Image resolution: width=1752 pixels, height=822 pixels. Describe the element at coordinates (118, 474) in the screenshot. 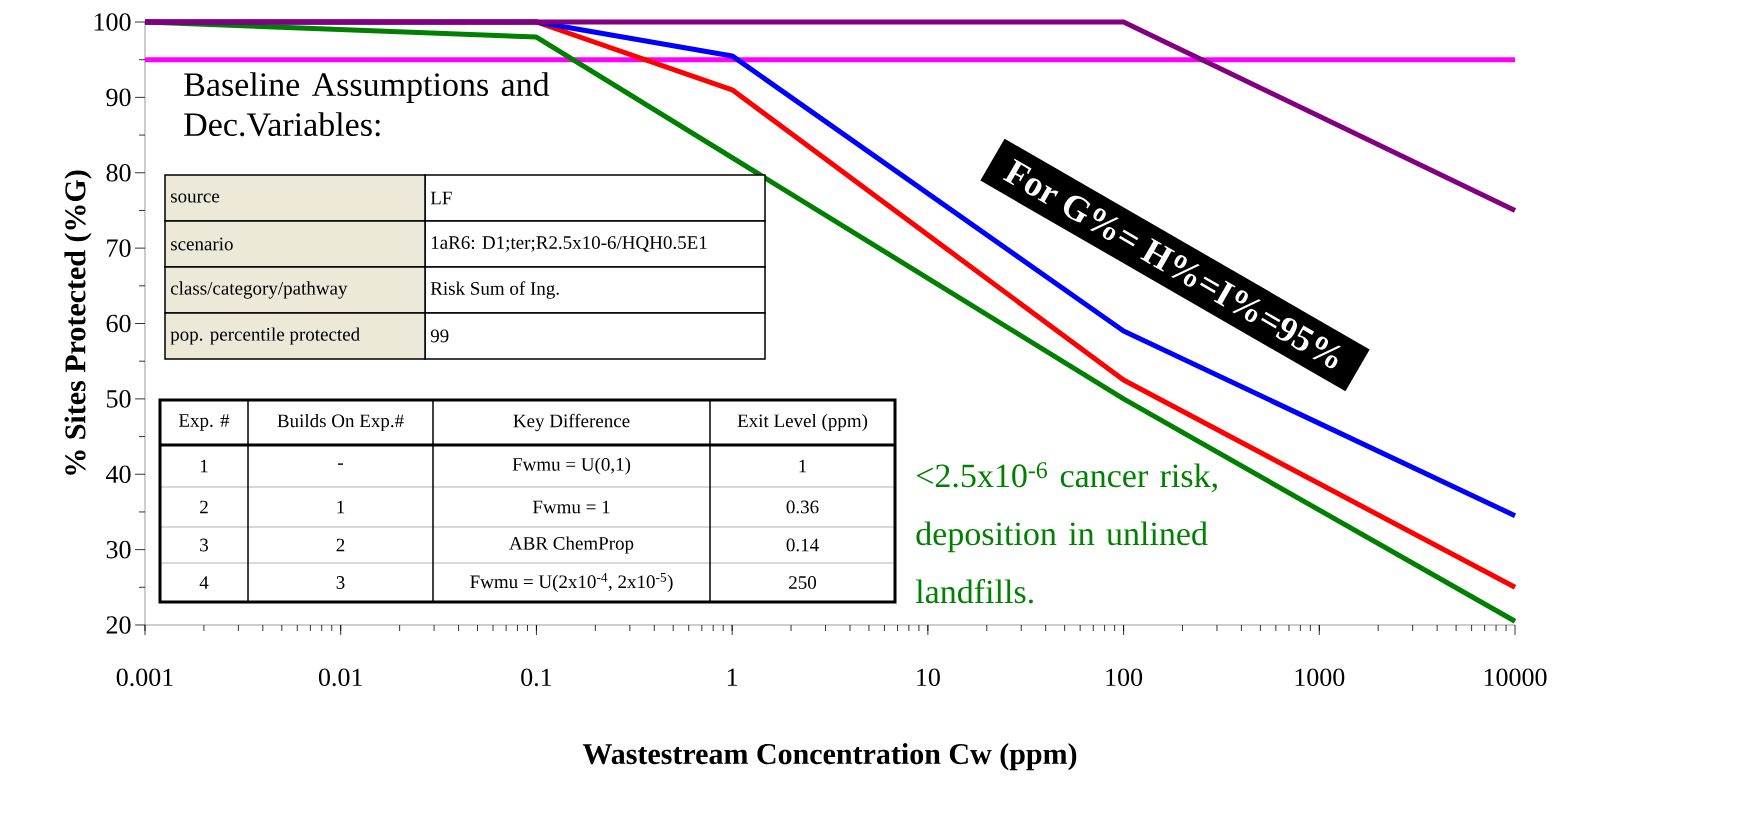

I see `y-tick-label: 40` at that location.